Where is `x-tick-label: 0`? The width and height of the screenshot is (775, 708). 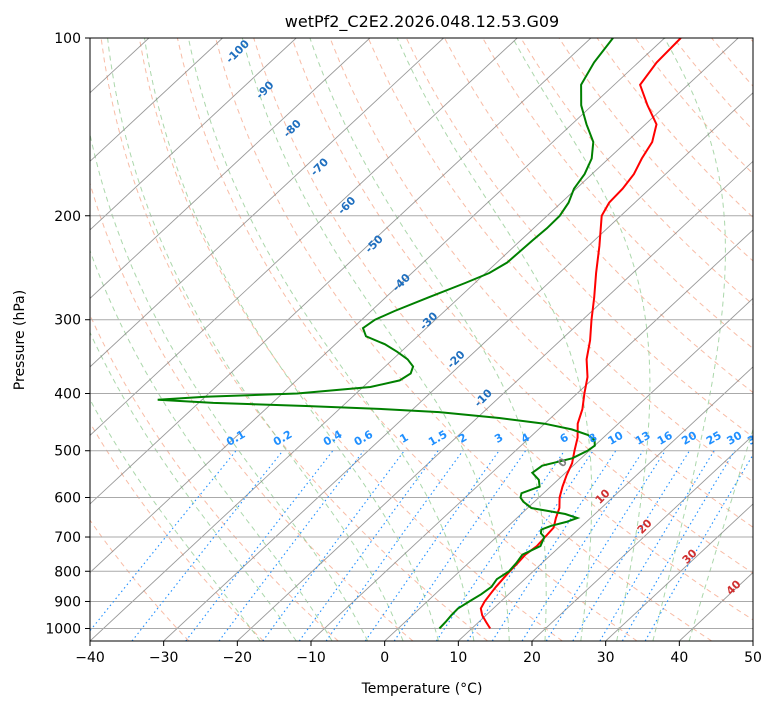
x-tick-label: 0 is located at coordinates (384, 658).